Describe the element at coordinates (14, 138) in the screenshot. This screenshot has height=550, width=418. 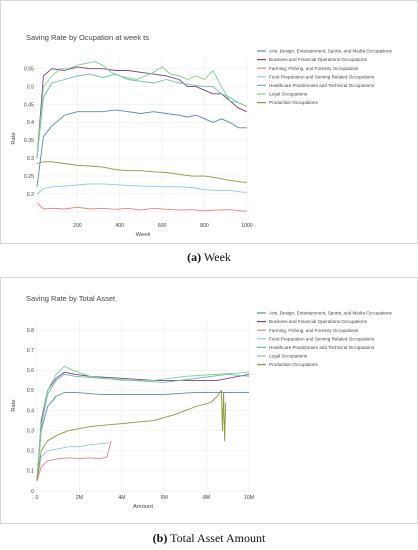
I see `week-y-axis-label: Rate` at that location.